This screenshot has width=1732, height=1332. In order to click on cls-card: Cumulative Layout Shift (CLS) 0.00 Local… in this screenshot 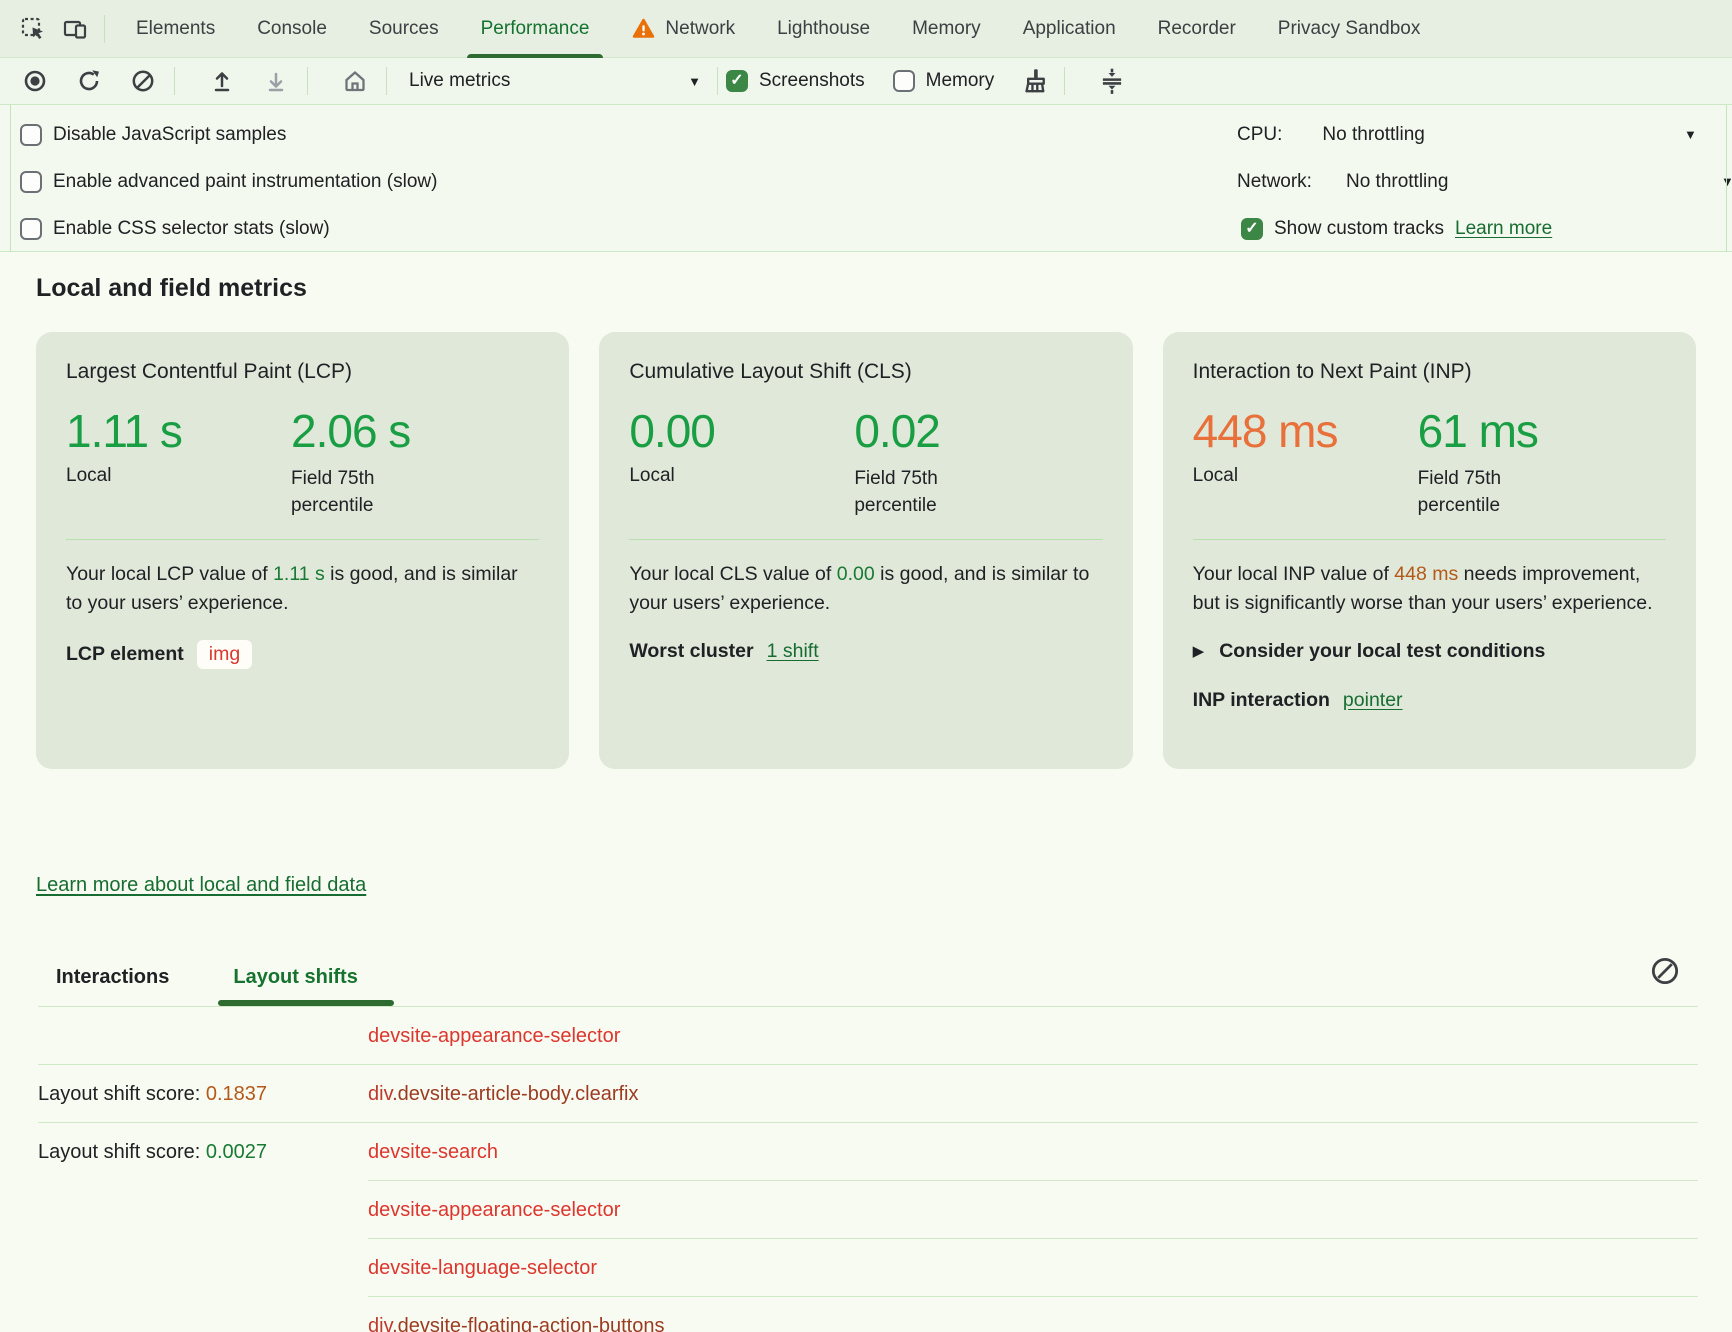, I will do `click(866, 550)`.